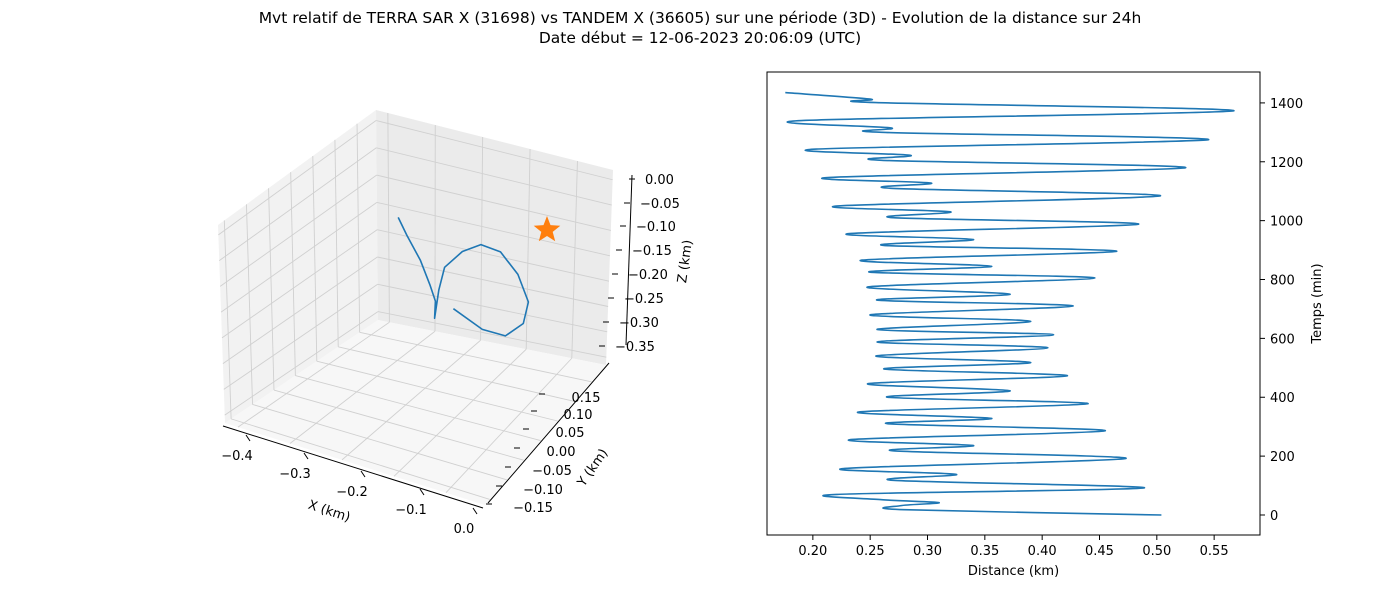 This screenshot has width=1400, height=600. I want to click on y-tick-label: −0.05, so click(552, 471).